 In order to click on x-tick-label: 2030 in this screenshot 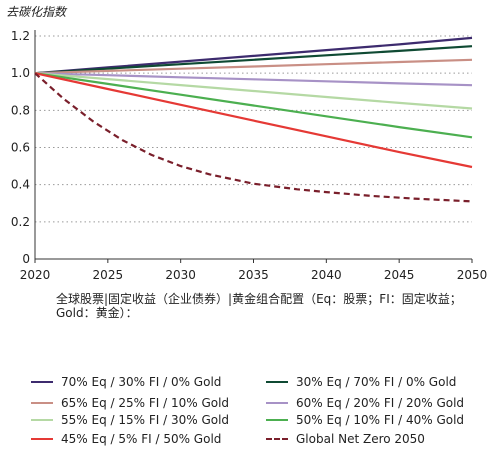, I will do `click(180, 275)`.